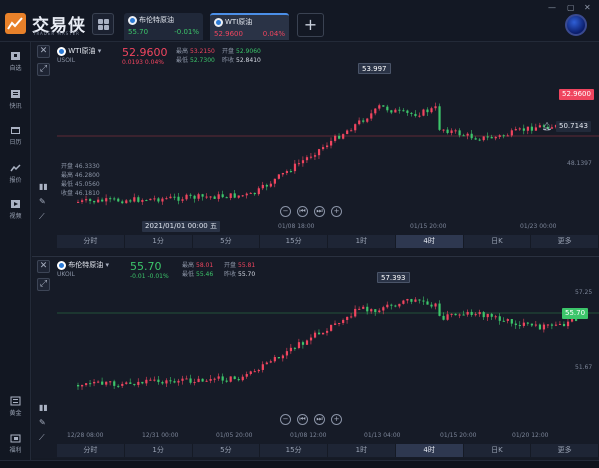  What do you see at coordinates (80, 166) in the screenshot?
I see `hover-open: 开盘 46.3330` at bounding box center [80, 166].